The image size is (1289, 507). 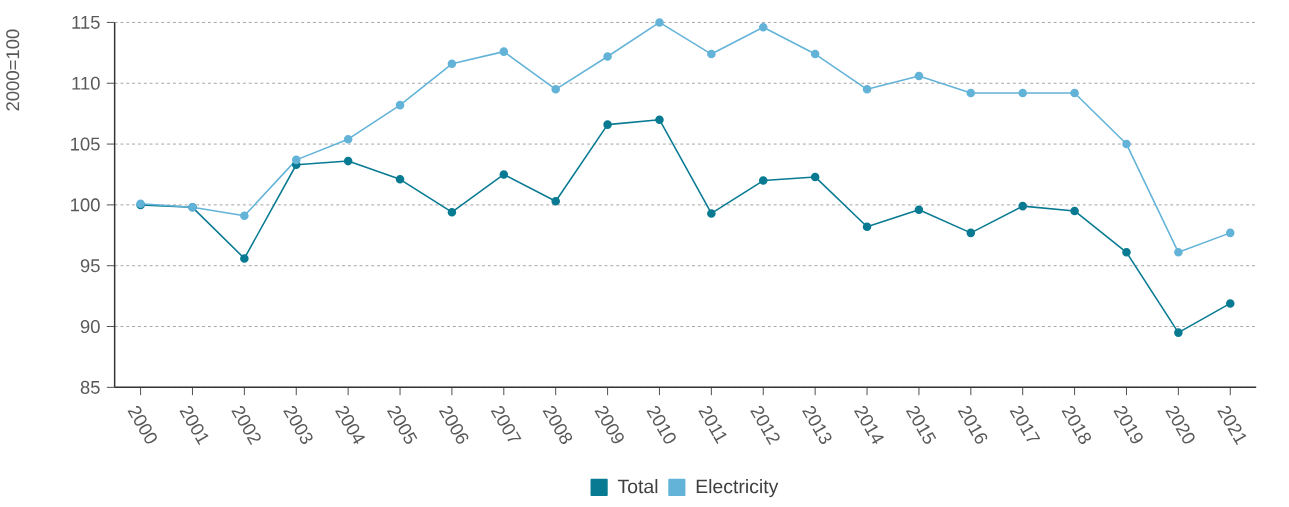 I want to click on y-tick-label: 85, so click(x=90, y=387).